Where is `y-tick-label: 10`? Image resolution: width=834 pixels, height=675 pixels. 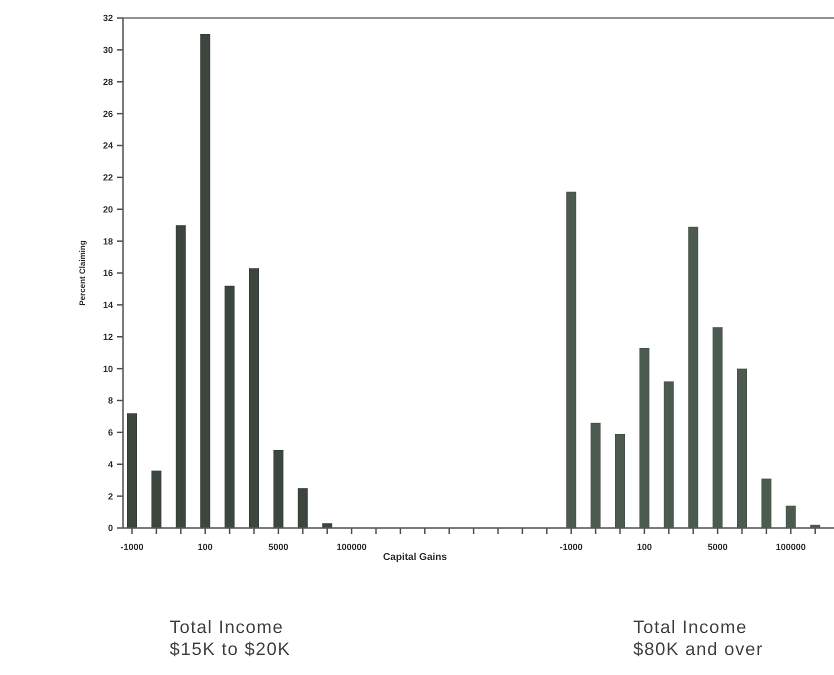
y-tick-label: 10 is located at coordinates (107, 369).